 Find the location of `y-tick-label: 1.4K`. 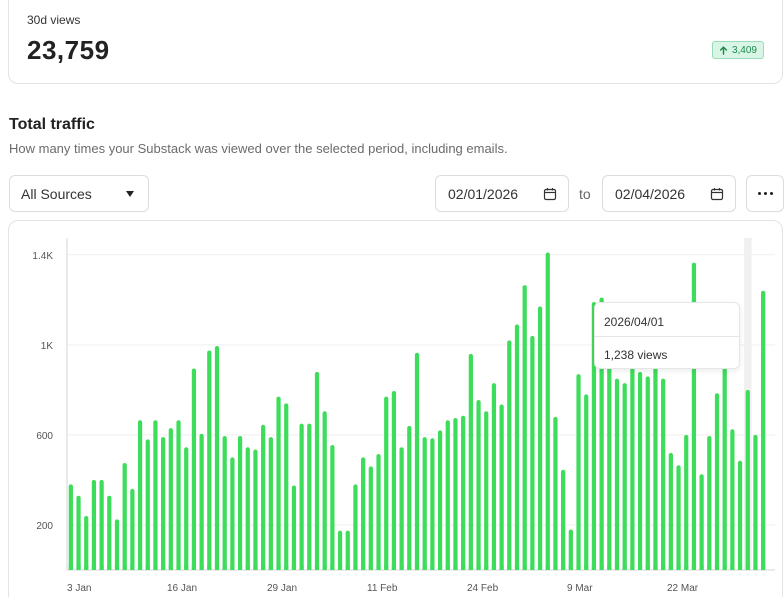

y-tick-label: 1.4K is located at coordinates (42, 256).